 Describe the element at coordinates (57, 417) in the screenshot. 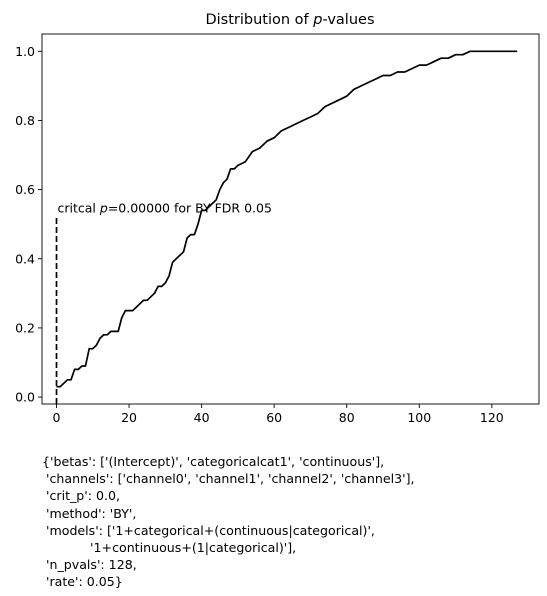

I see `x-tick-label-0: 0` at that location.